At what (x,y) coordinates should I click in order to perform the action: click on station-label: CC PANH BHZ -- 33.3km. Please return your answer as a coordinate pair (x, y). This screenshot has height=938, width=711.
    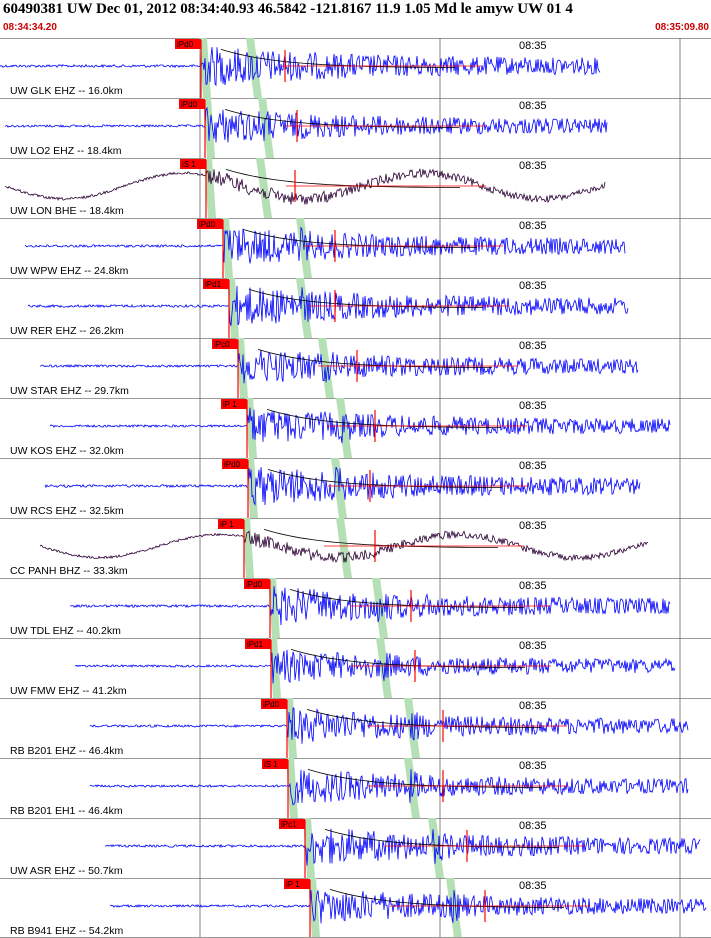
    Looking at the image, I should click on (69, 571).